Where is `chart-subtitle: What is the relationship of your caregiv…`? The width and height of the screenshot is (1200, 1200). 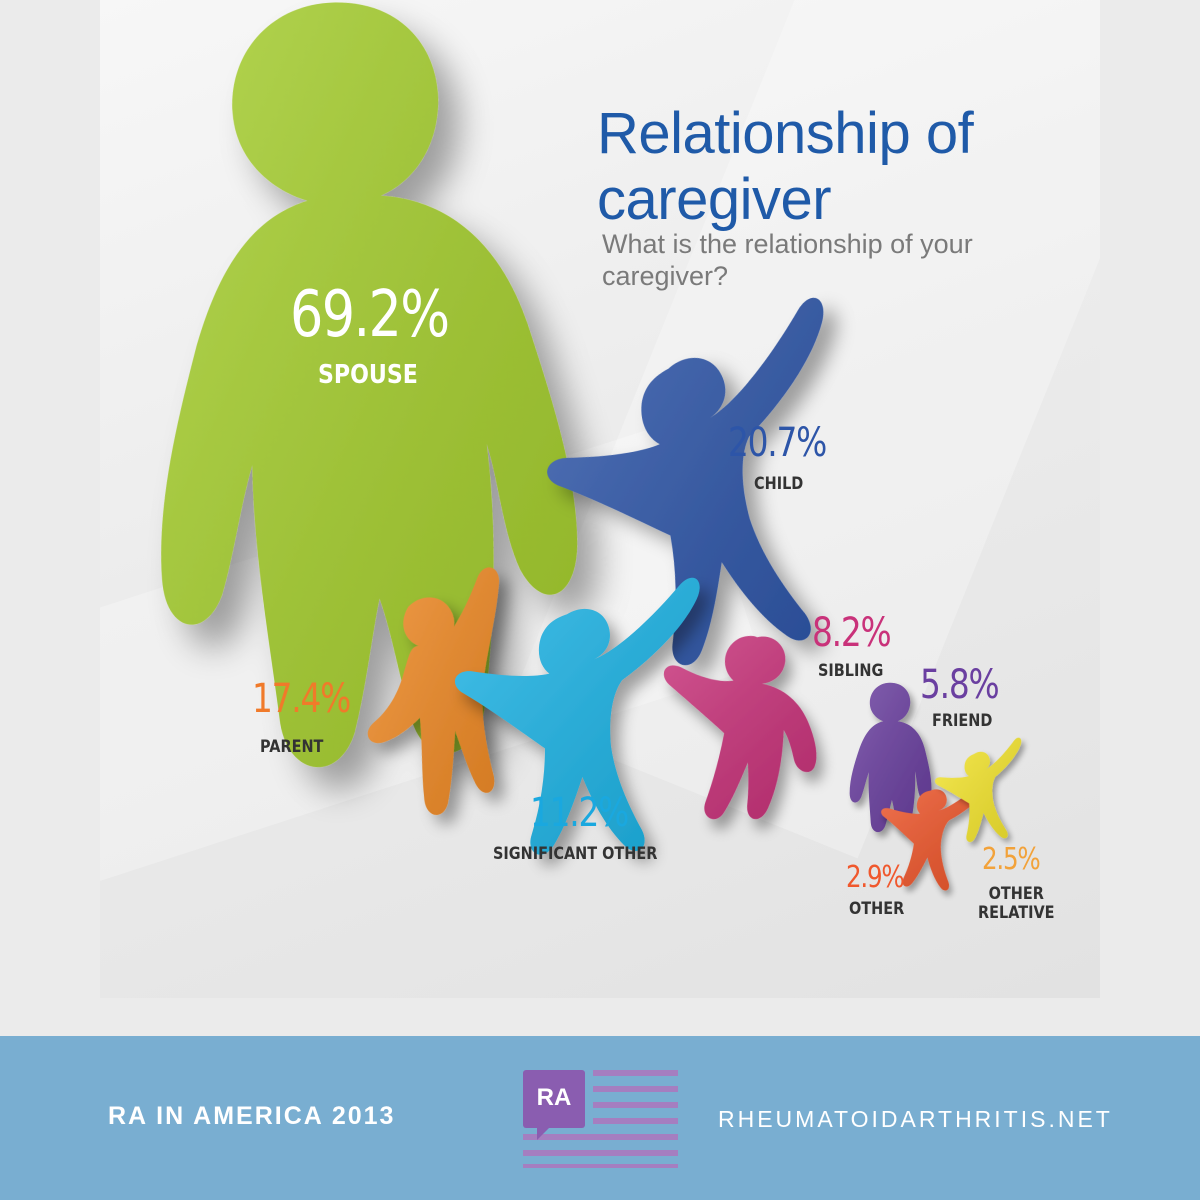 chart-subtitle: What is the relationship of your caregiv… is located at coordinates (787, 260).